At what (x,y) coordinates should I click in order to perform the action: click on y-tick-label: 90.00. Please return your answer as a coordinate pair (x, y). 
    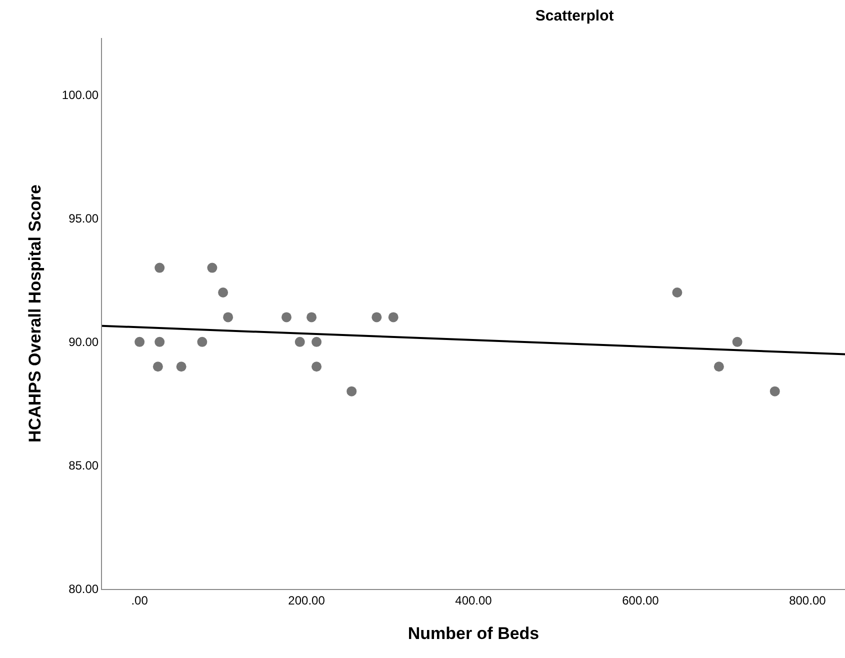
    Looking at the image, I should click on (83, 342).